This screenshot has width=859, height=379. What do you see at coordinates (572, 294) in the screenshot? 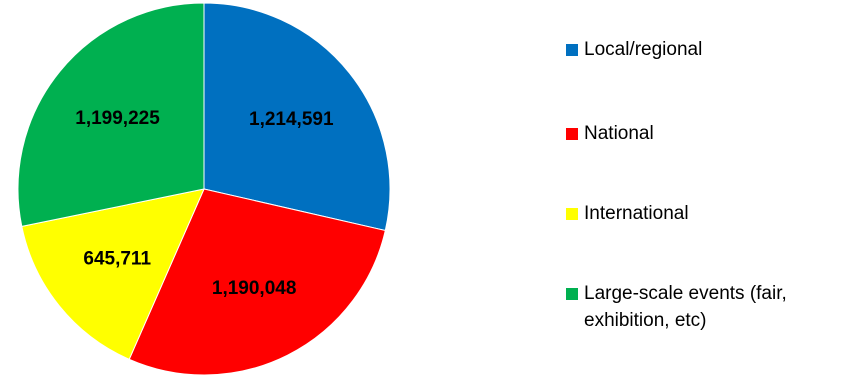
I see `legend-swatch-large-scale-events` at bounding box center [572, 294].